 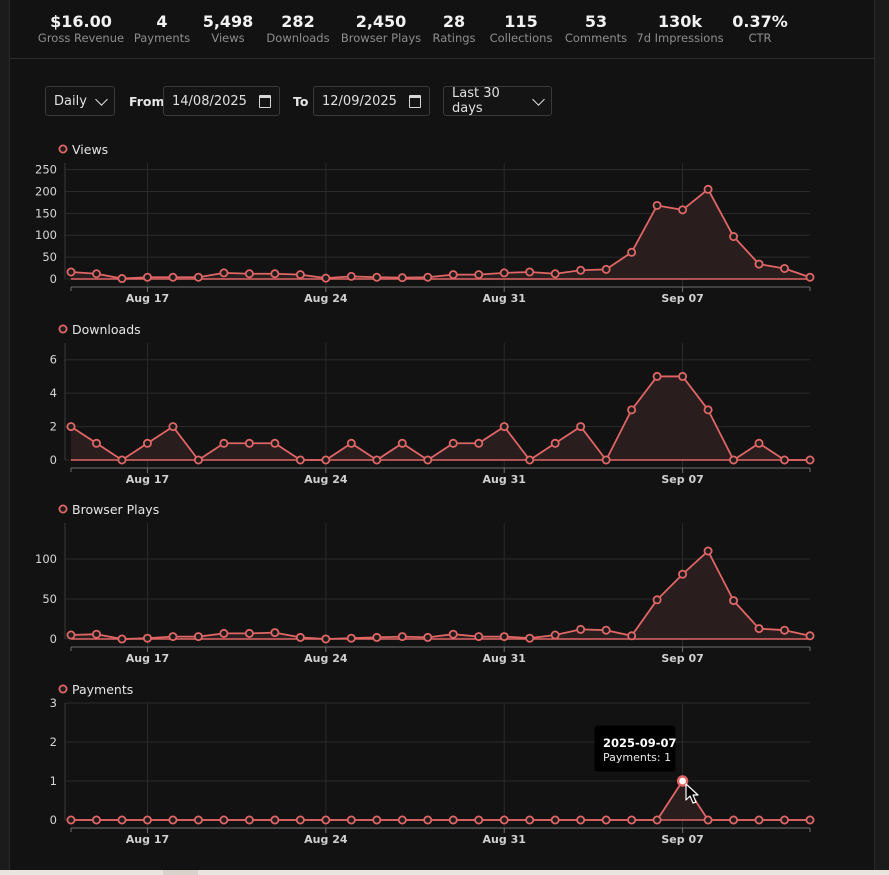 What do you see at coordinates (221, 101) in the screenshot?
I see `from-date-input: 14/08/2025` at bounding box center [221, 101].